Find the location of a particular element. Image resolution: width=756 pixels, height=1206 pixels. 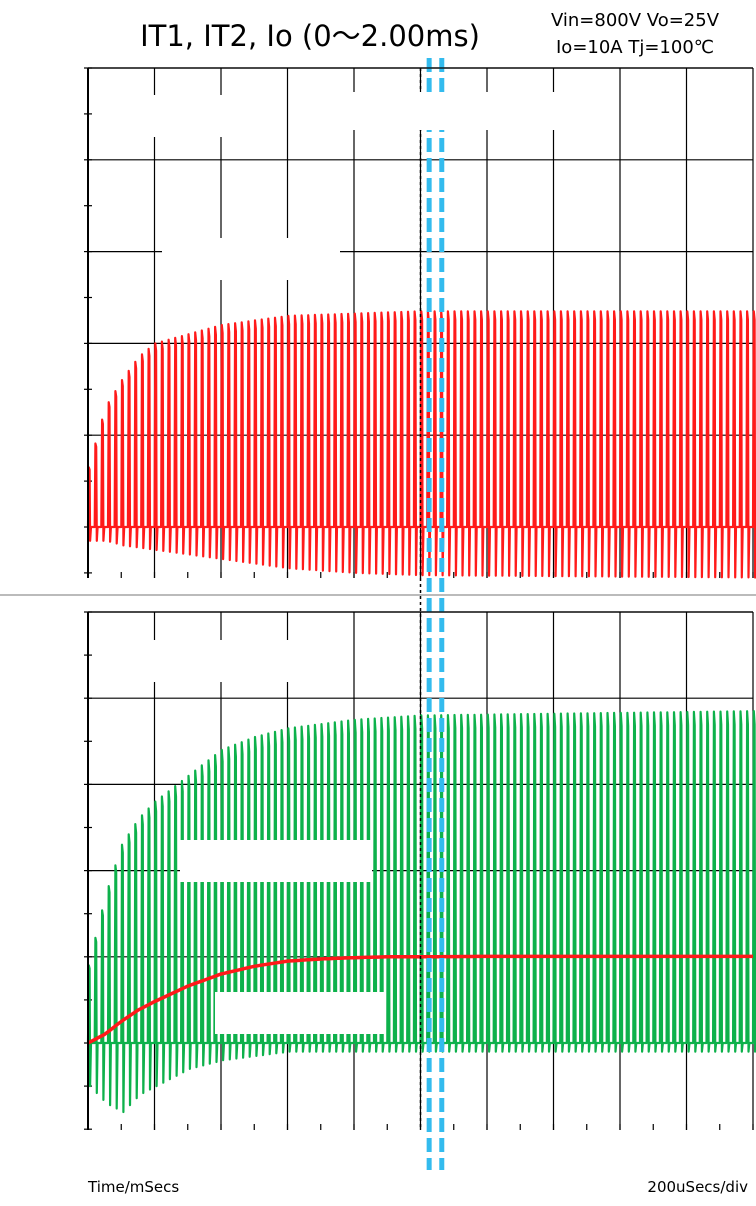

marker-label-box is located at coordinates (450, 111).